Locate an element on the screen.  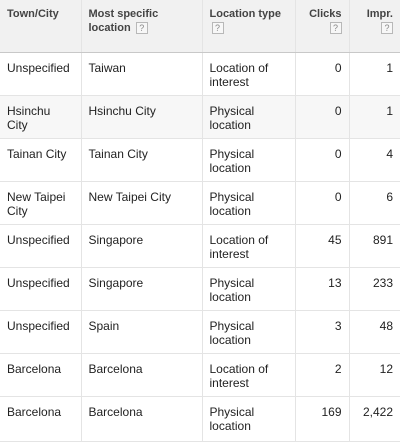
column-header-most-specific-location: Most specific location ? is located at coordinates (142, 26).